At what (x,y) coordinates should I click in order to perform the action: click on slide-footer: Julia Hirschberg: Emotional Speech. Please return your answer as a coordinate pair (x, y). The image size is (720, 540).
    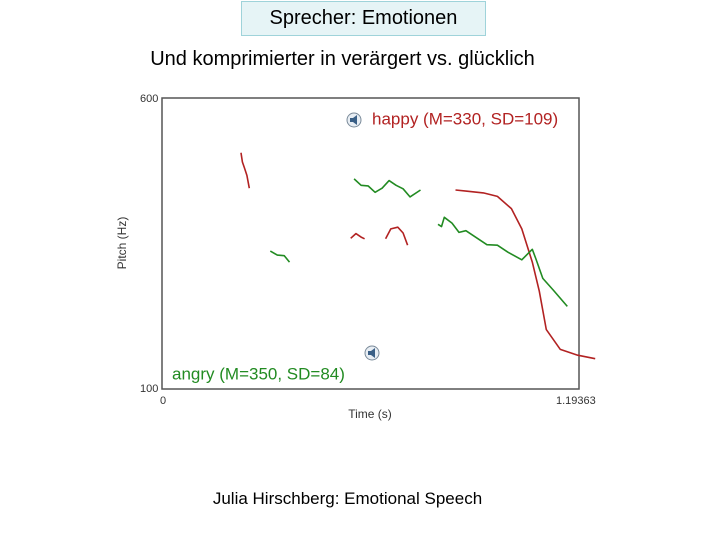
    Looking at the image, I should click on (347, 498).